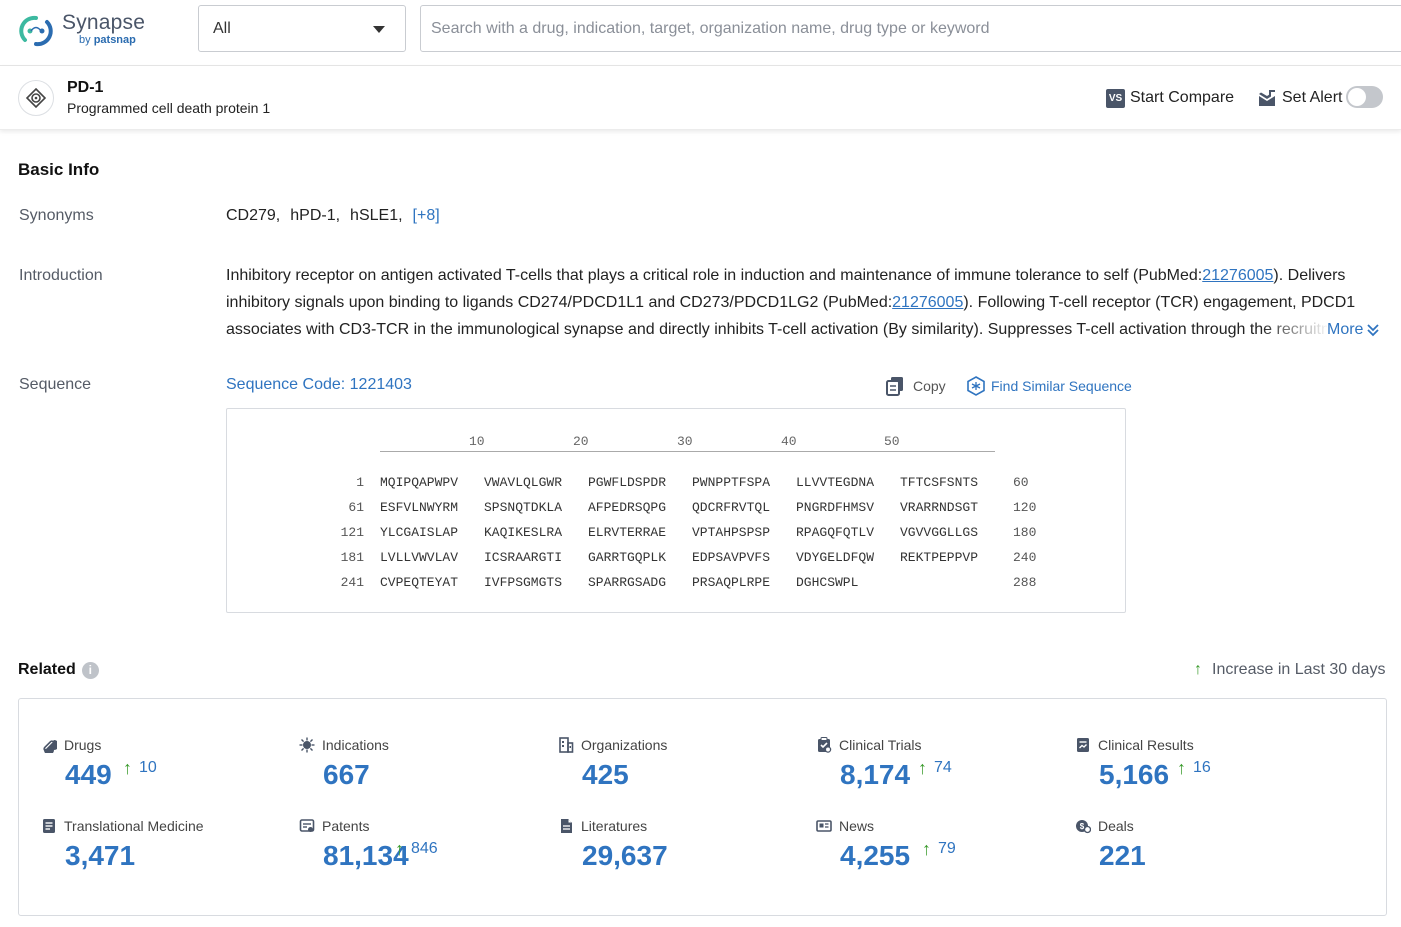  Describe the element at coordinates (1182, 98) in the screenshot. I see `start-compare-label: Start Compare` at that location.